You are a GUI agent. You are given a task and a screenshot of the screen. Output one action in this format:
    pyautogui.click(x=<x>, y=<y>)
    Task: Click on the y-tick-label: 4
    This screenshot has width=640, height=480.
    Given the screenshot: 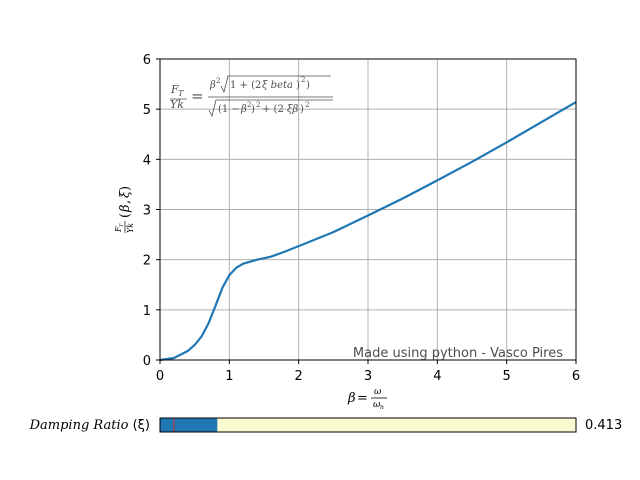 What is the action you would take?
    pyautogui.click(x=147, y=160)
    